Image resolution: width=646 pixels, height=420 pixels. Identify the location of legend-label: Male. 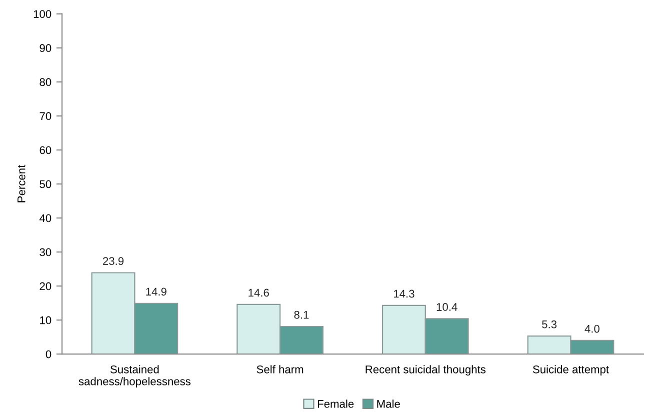
(388, 404).